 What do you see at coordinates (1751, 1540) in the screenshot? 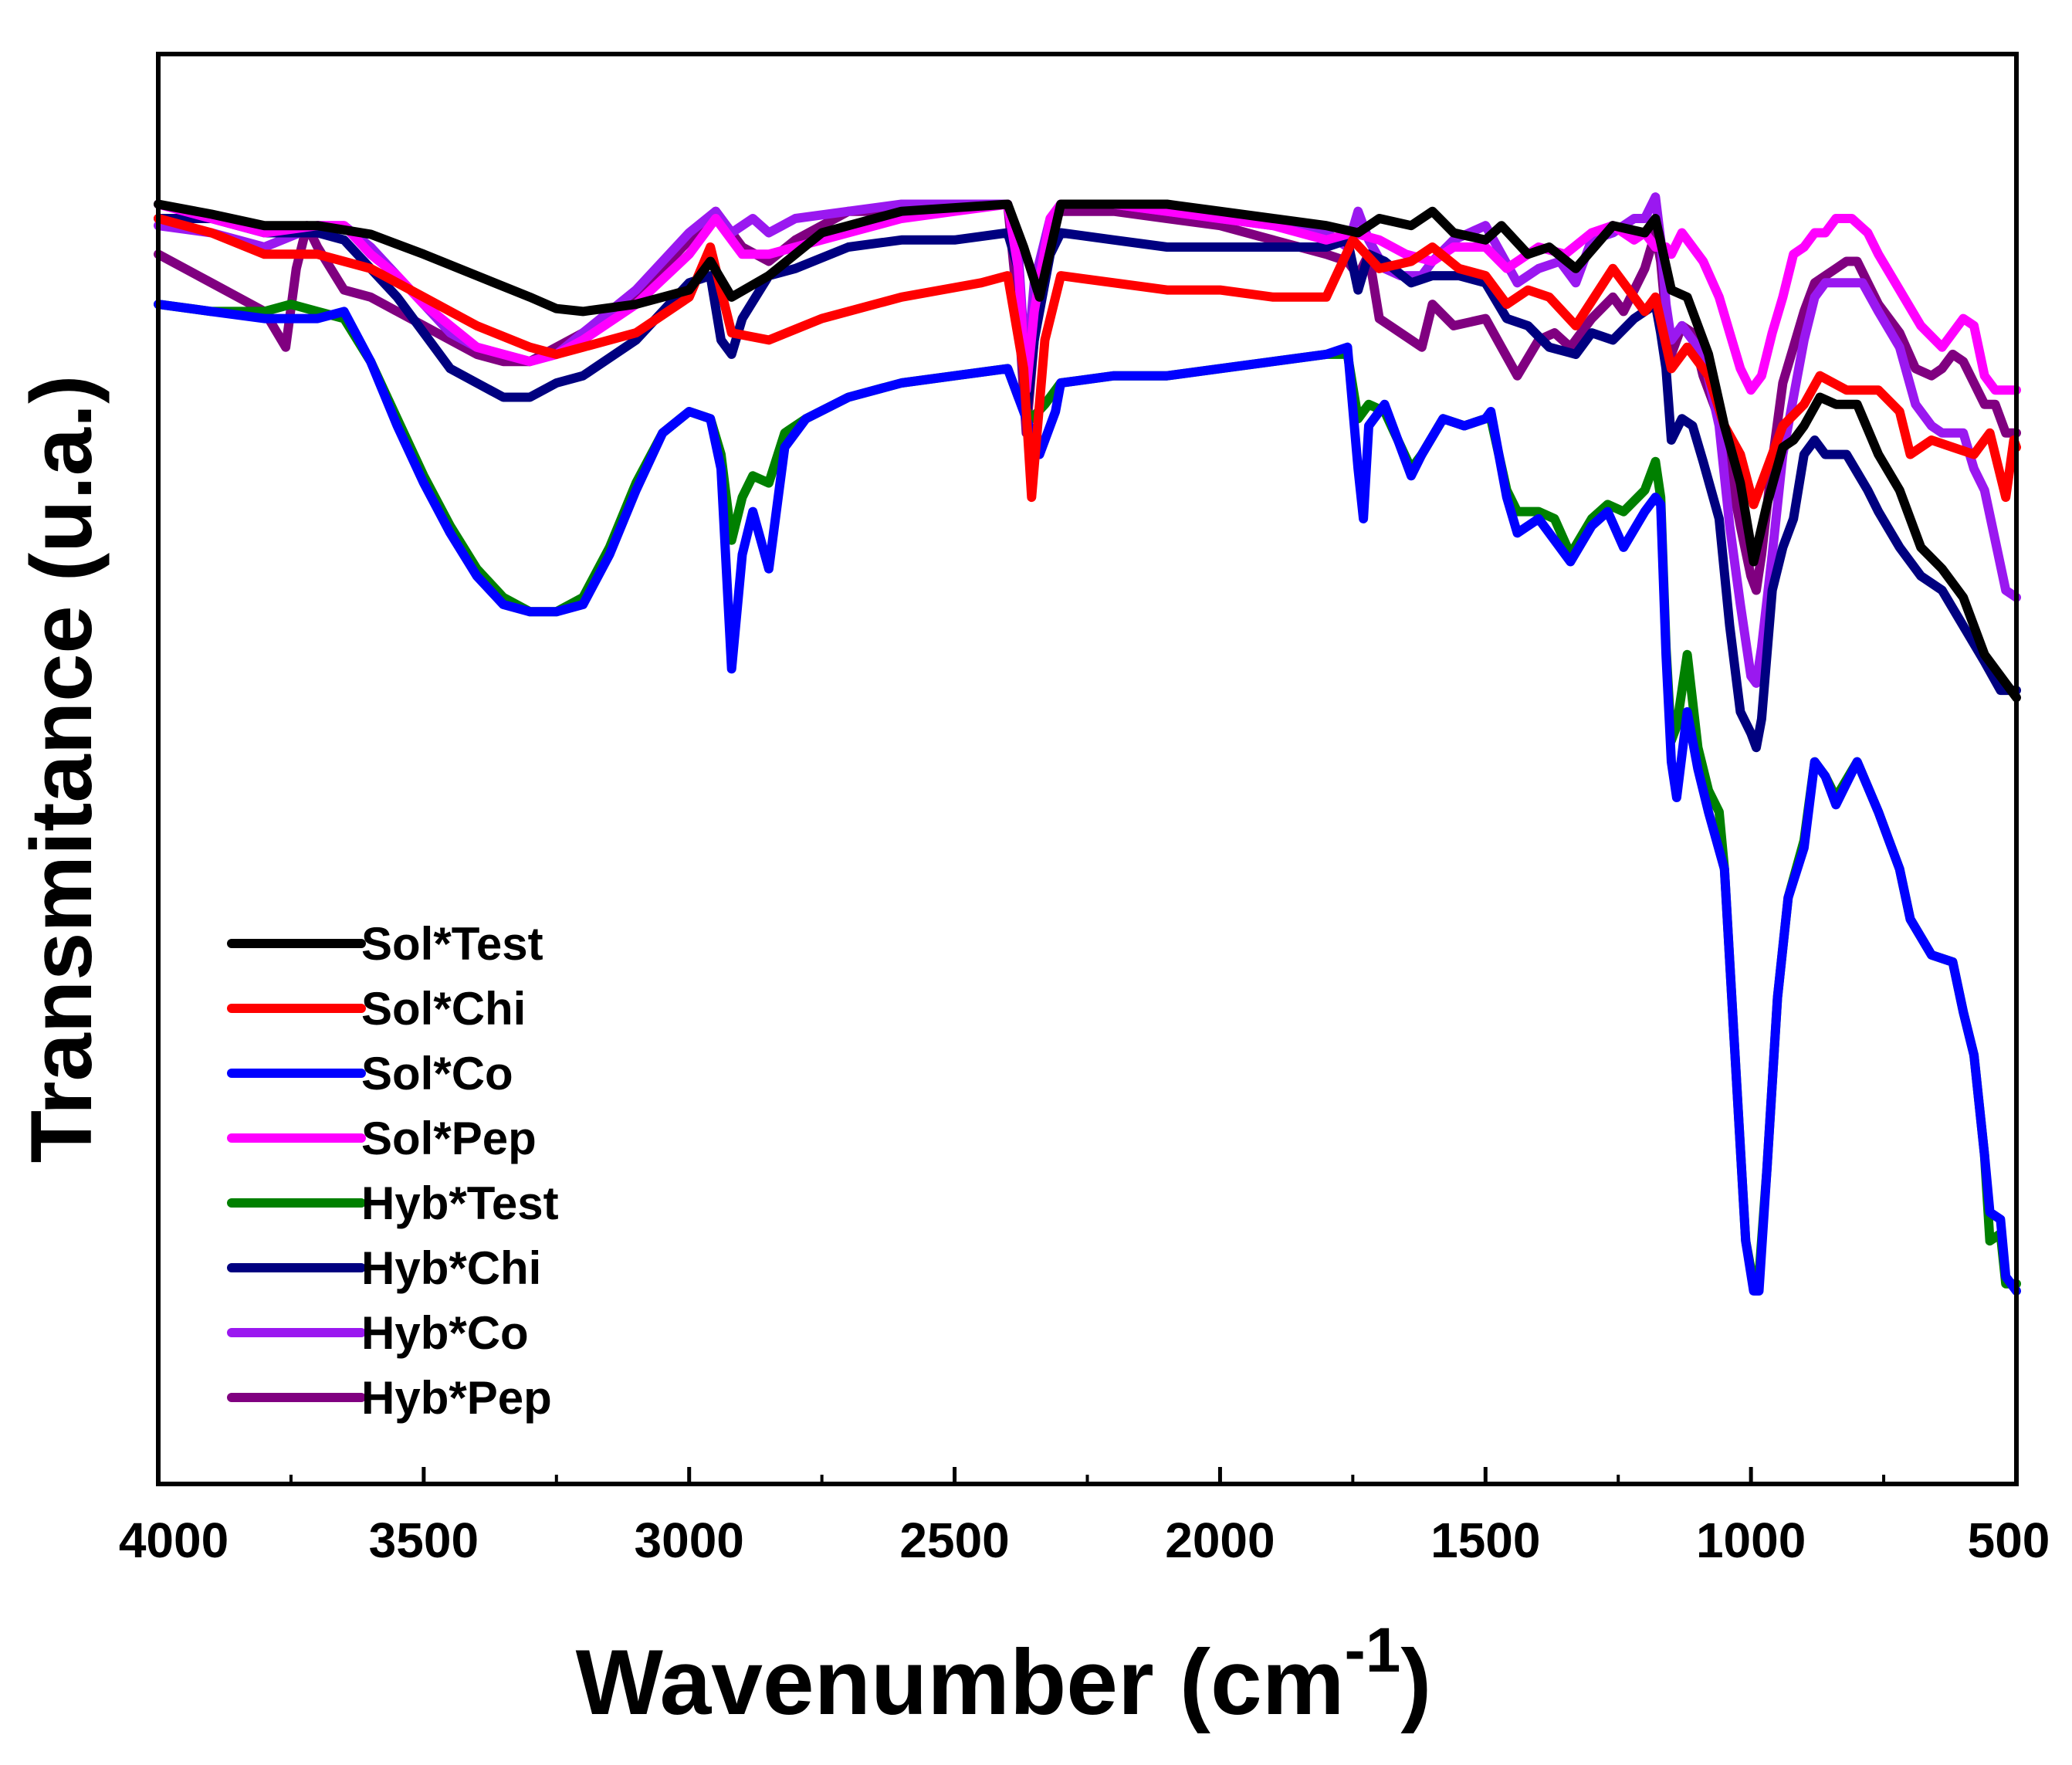
I see `x-tick-label: 1000` at bounding box center [1751, 1540].